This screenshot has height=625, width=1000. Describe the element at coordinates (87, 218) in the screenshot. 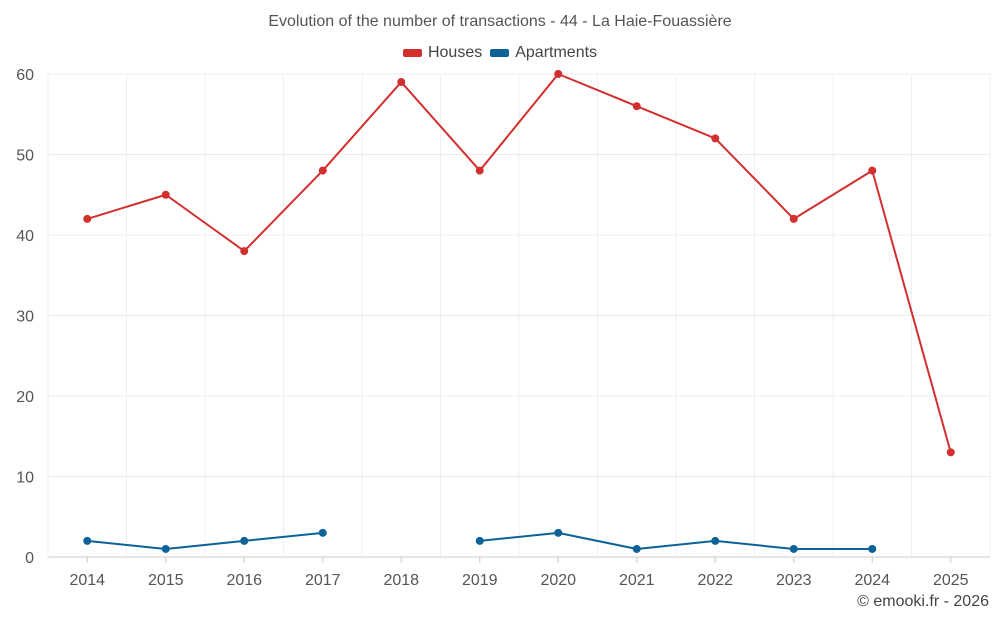

I see `data-point-houses-2014` at that location.